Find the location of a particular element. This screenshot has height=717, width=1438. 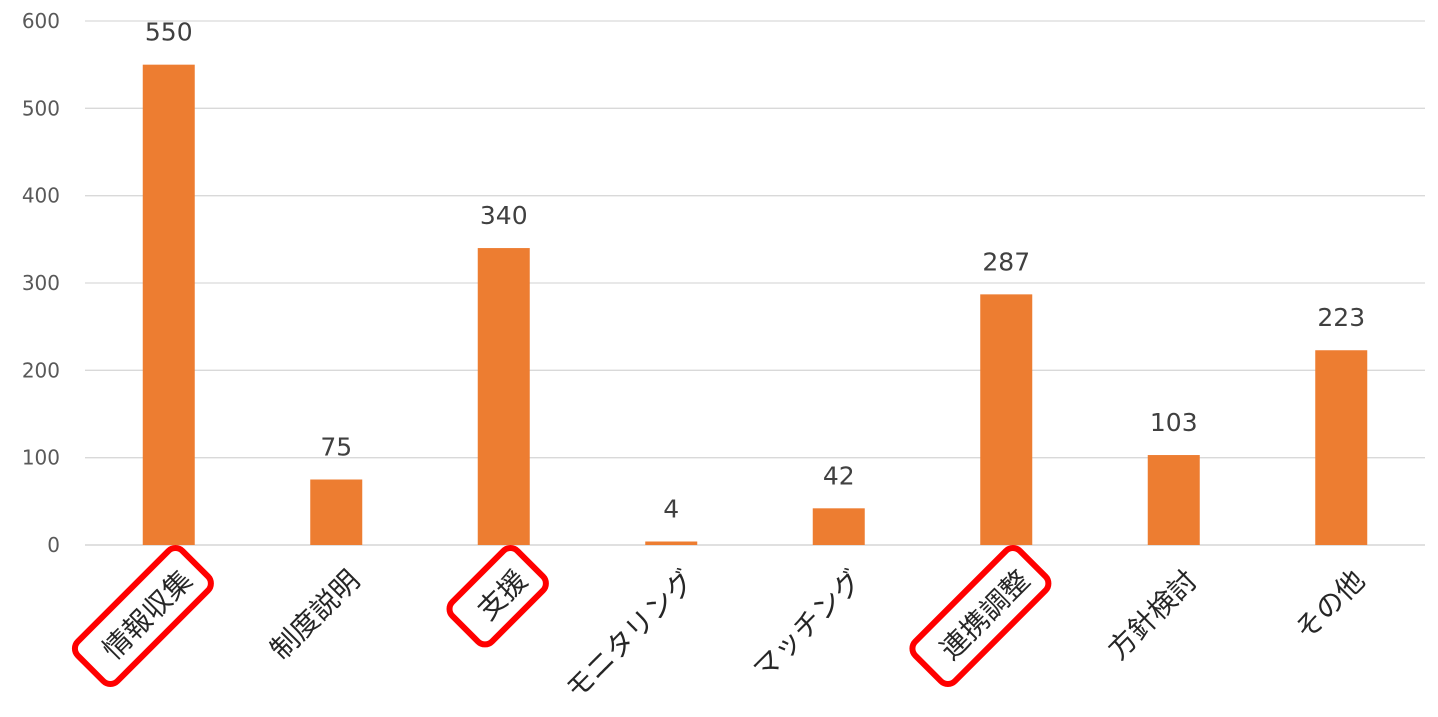

category-label: 制度説明 is located at coordinates (315, 615).